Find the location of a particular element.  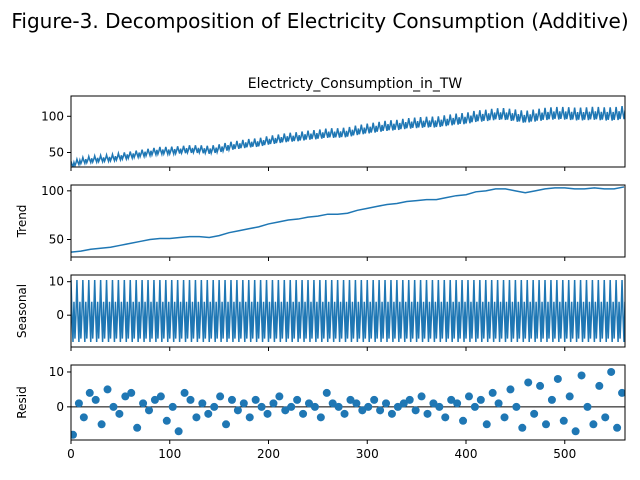

trend-line is located at coordinates (348, 219).